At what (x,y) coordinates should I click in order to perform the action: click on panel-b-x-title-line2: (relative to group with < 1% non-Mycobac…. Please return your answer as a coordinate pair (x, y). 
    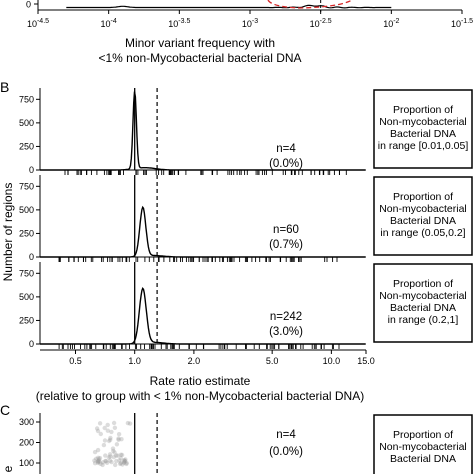
    Looking at the image, I should click on (200, 396).